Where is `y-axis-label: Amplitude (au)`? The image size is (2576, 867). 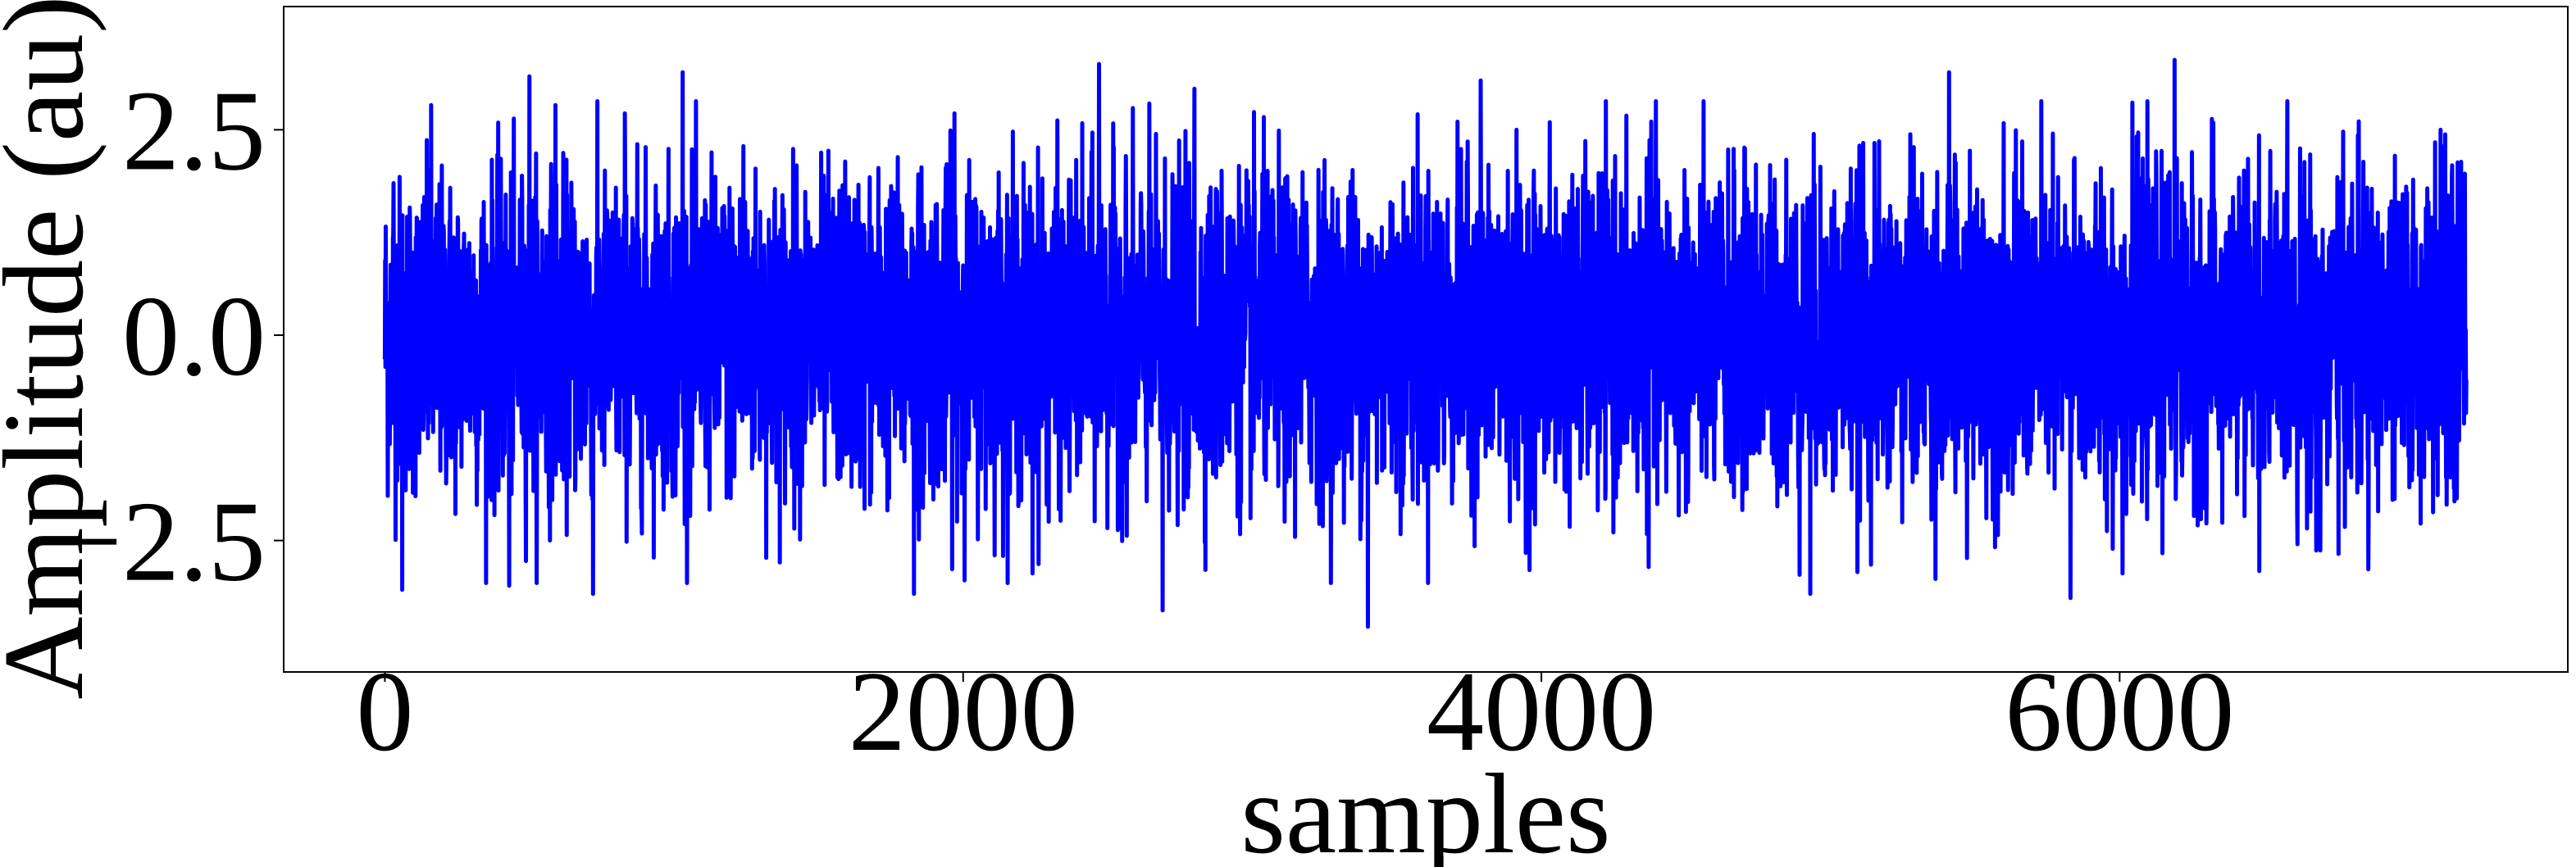
y-axis-label: Amplitude (au) is located at coordinates (53, 350).